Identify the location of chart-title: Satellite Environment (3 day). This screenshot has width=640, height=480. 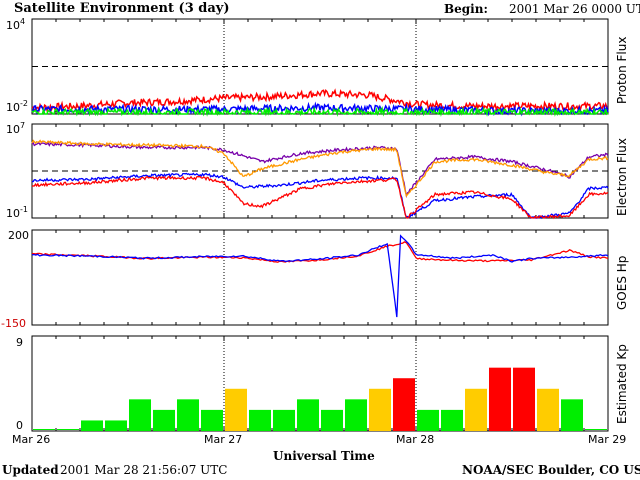
(122, 8).